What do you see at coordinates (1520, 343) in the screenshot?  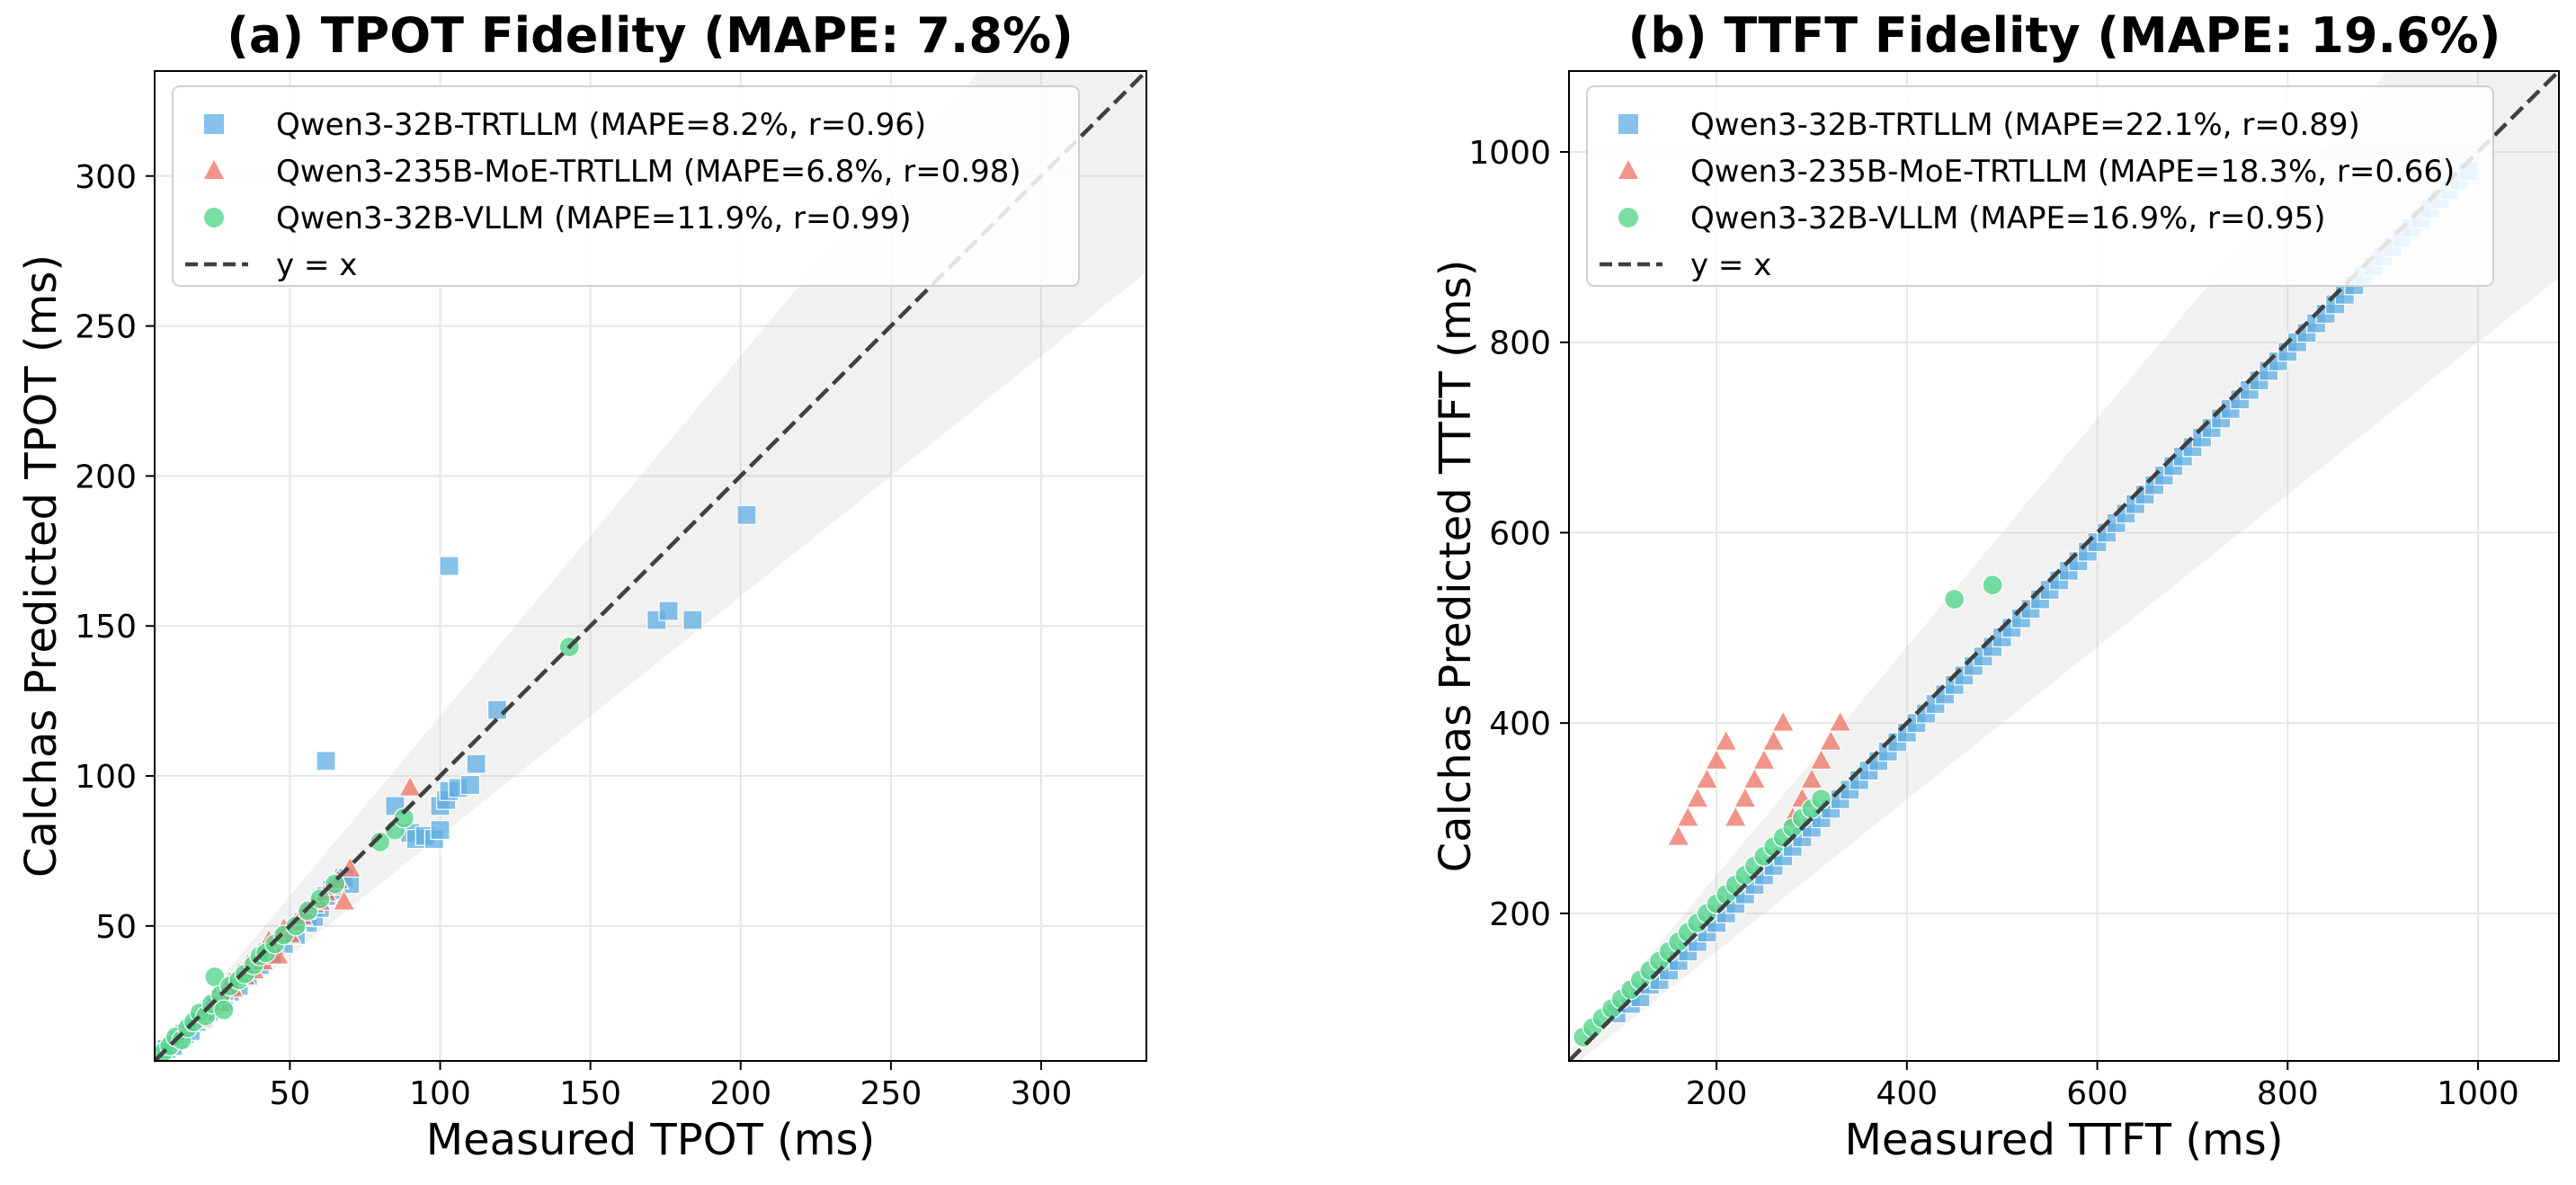 I see `y-tick-label: 800` at bounding box center [1520, 343].